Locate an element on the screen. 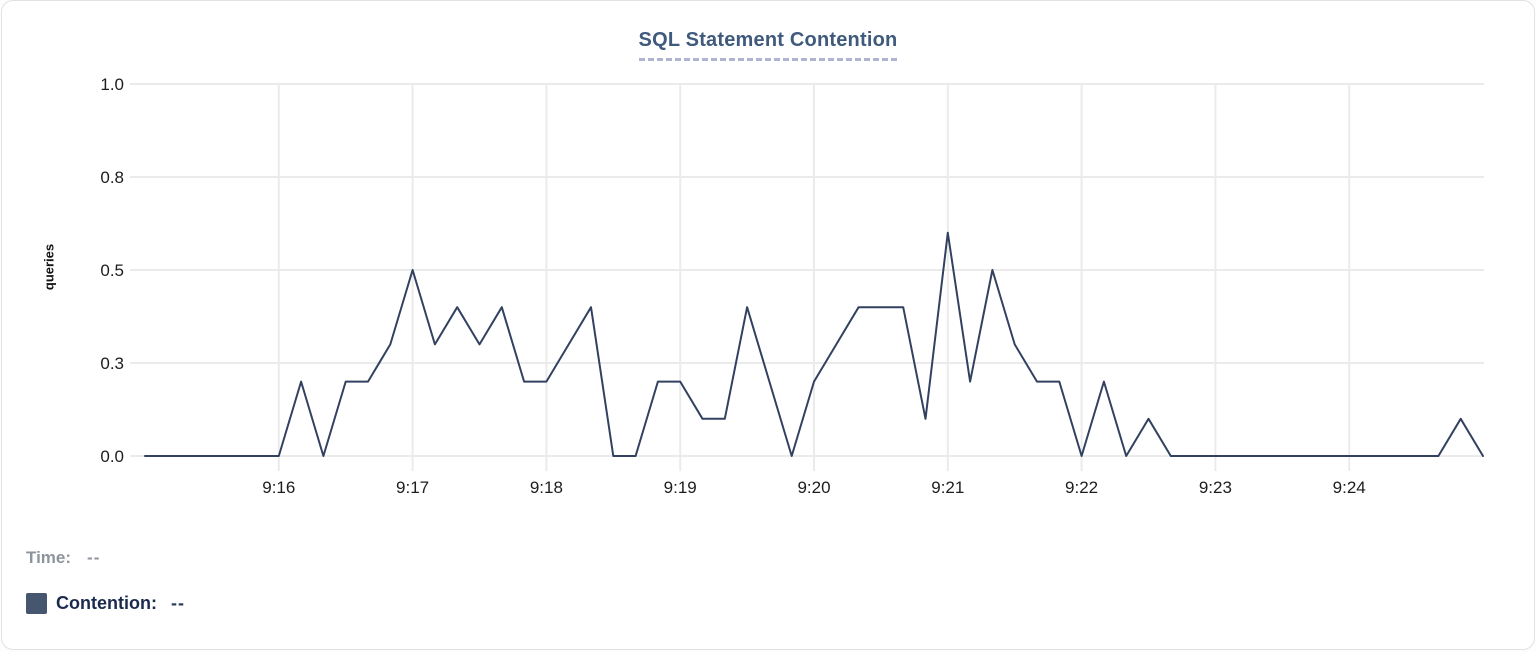 This screenshot has height=652, width=1536. x-tick-label: 9:23 is located at coordinates (1215, 487).